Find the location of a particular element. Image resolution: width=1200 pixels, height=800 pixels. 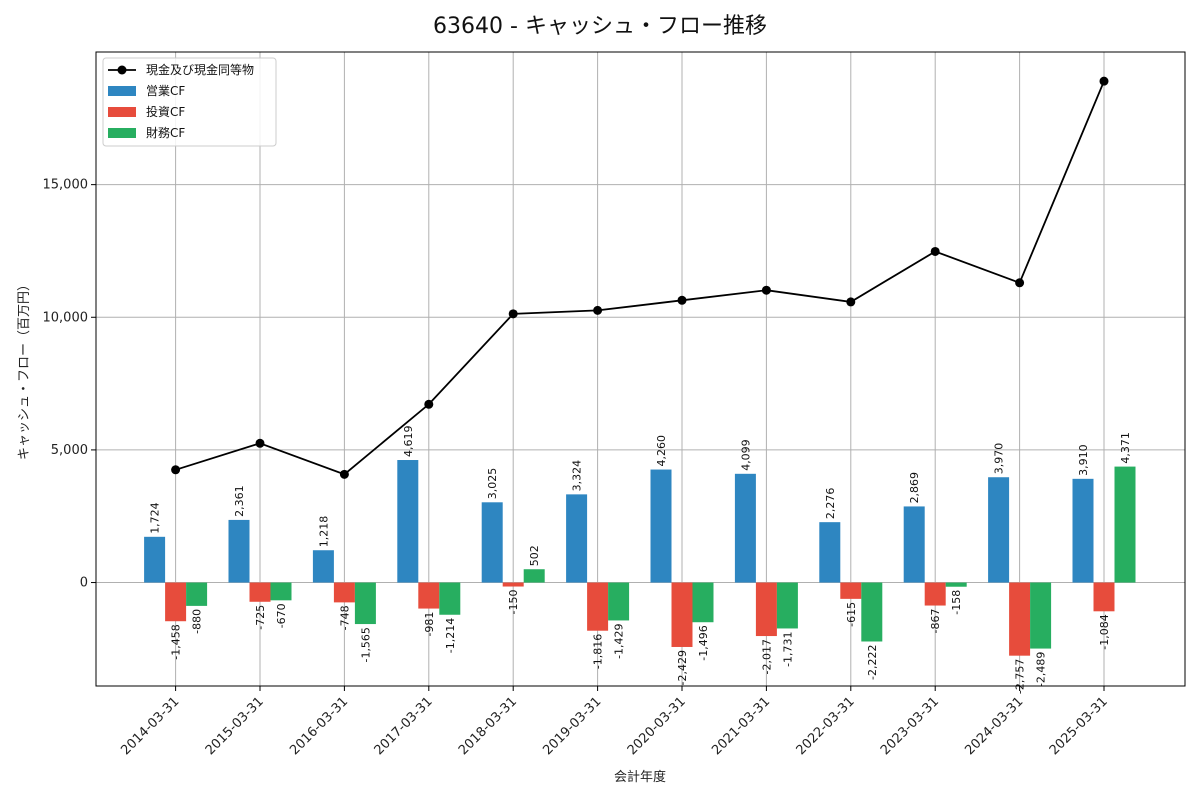

bar-data-label: 2,276 is located at coordinates (830, 504).